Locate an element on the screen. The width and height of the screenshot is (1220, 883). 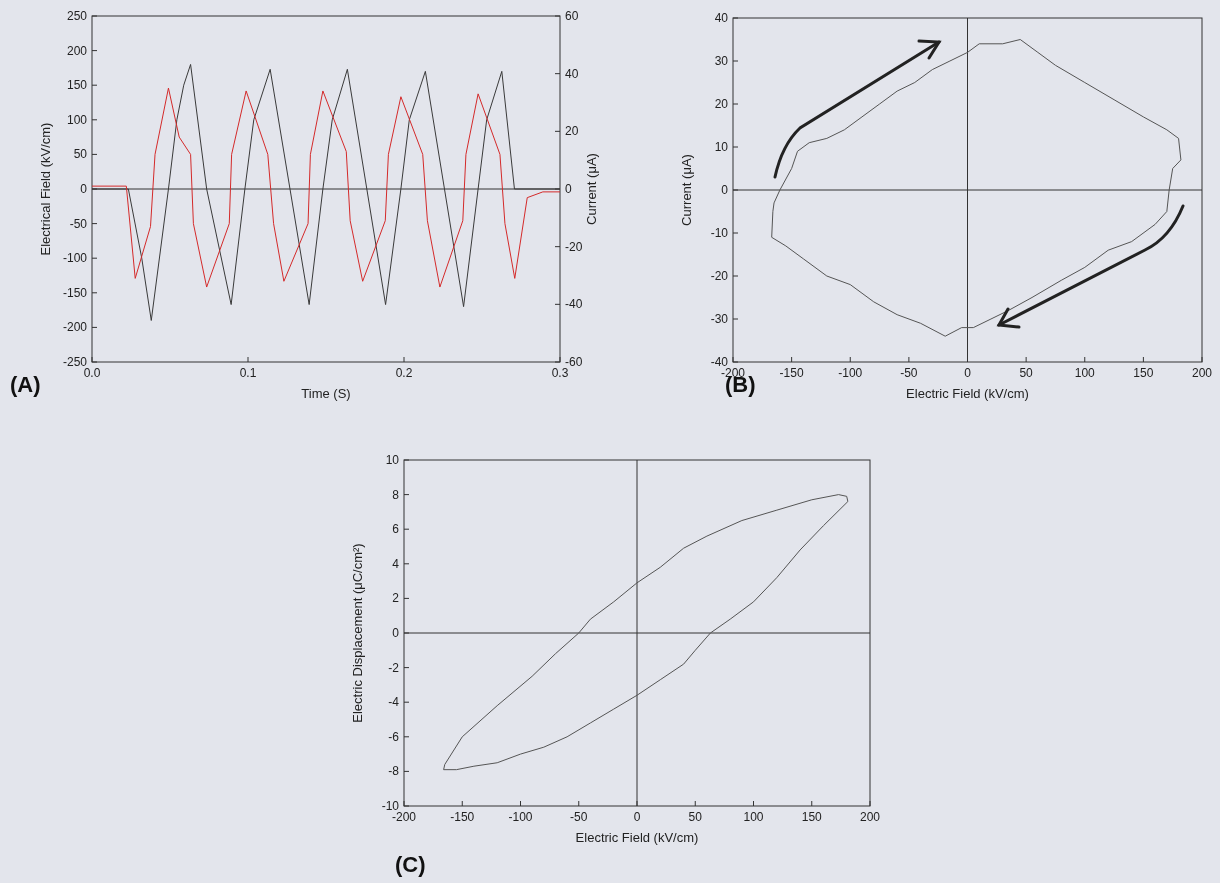
y-tick-label: 4 is located at coordinates (396, 563).